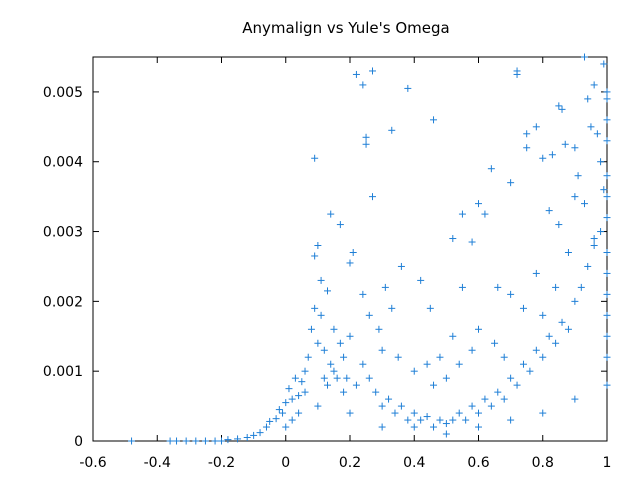  I want to click on x-tick-label: 0, so click(285, 463).